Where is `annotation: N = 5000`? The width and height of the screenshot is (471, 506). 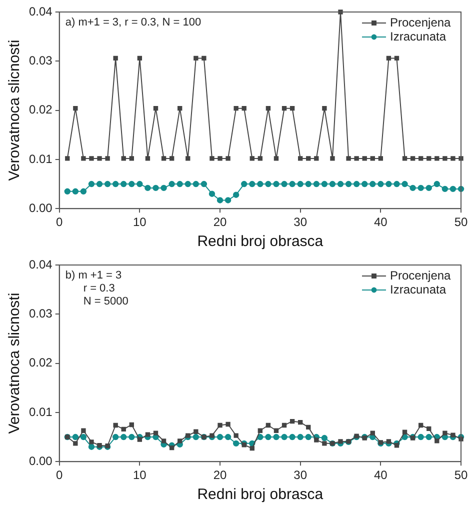 annotation: N = 5000 is located at coordinates (105, 302).